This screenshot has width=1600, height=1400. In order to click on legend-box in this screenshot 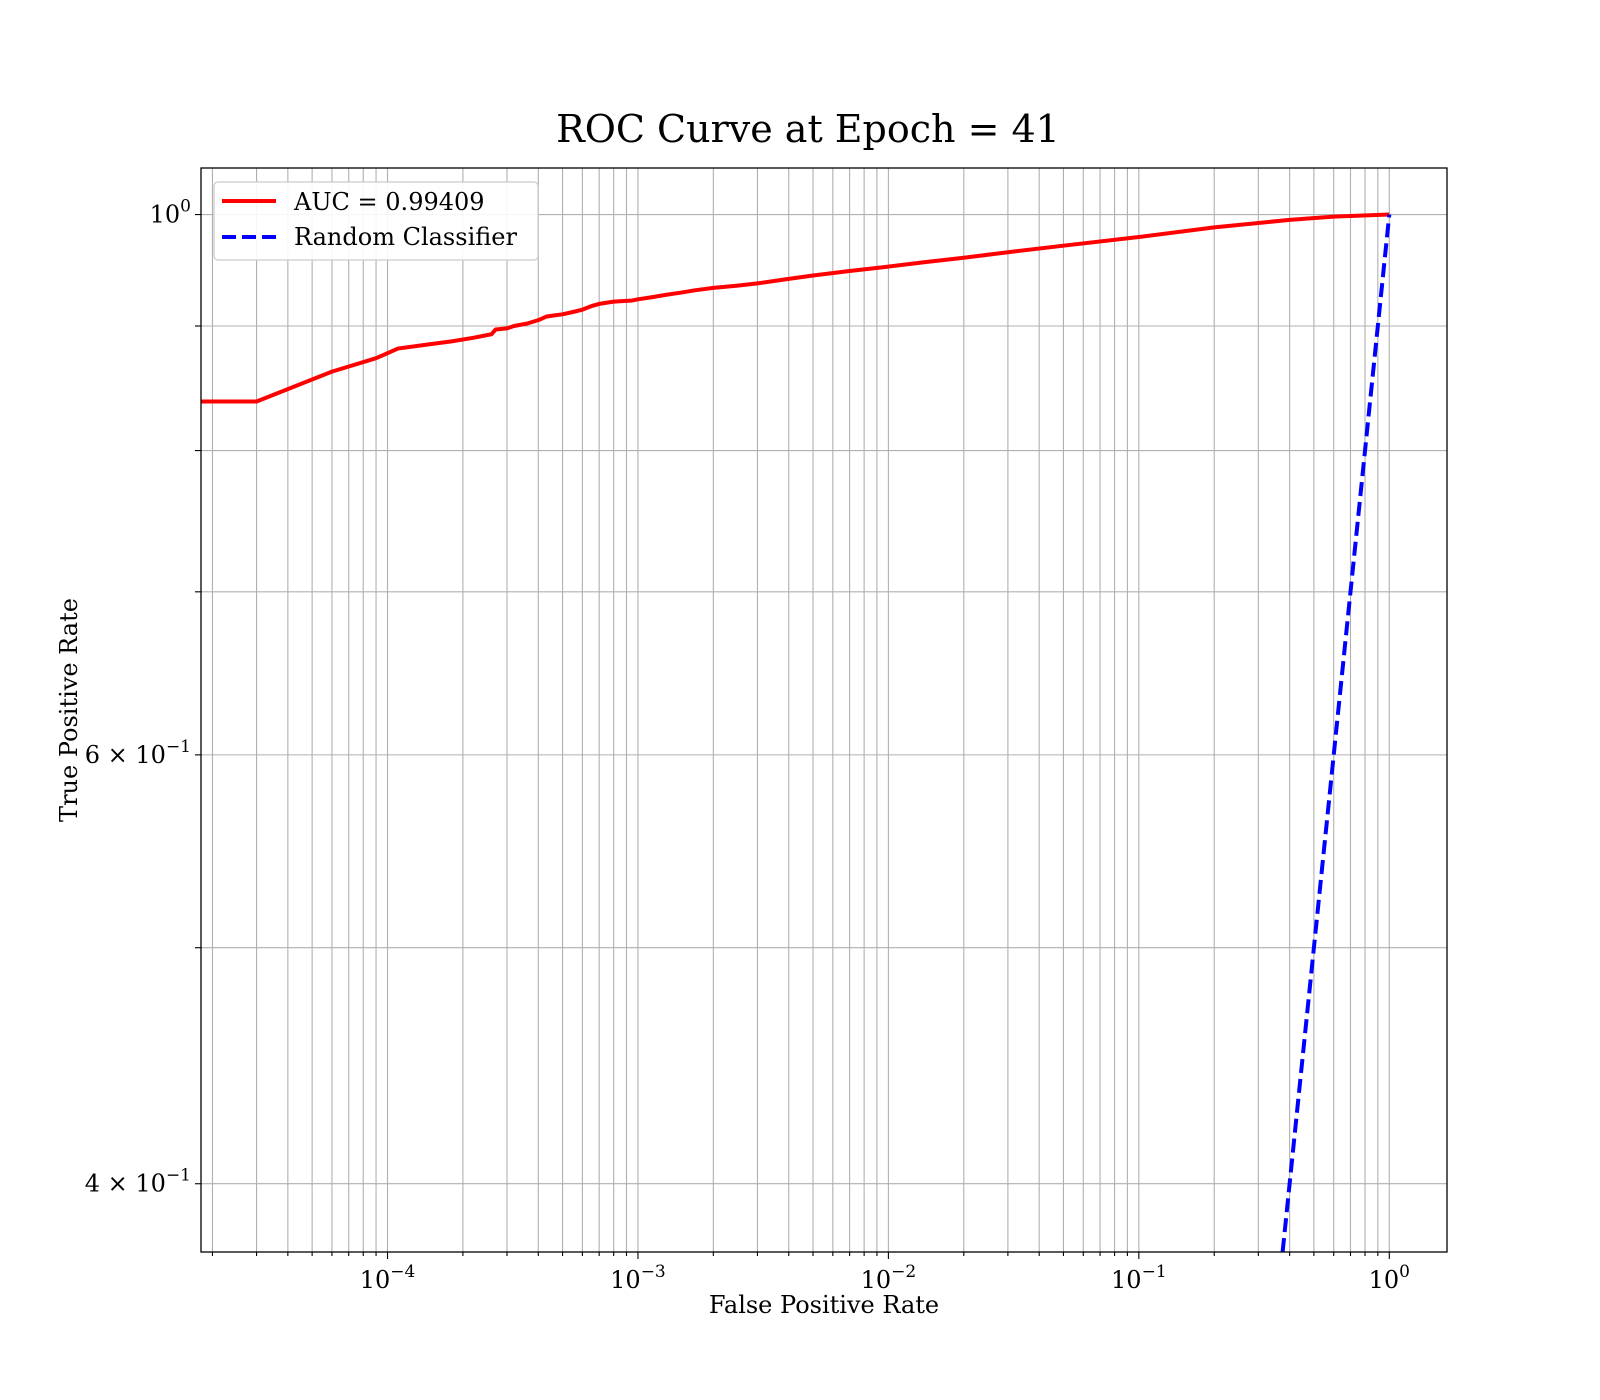, I will do `click(376, 221)`.